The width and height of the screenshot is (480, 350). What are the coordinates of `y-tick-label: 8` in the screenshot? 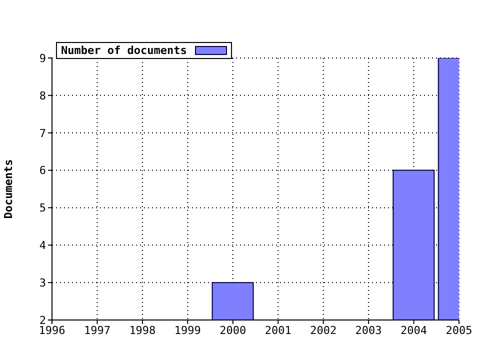 It's located at (42, 95).